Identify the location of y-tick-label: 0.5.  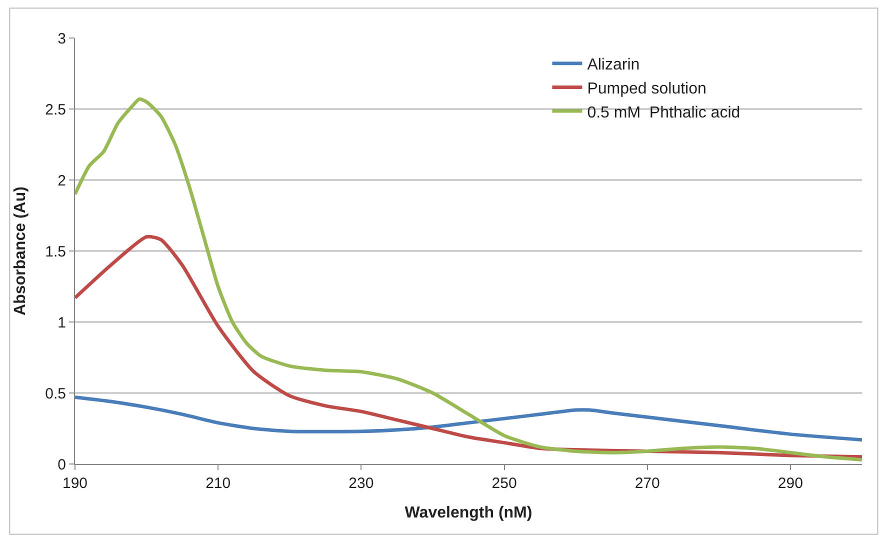
(55, 393).